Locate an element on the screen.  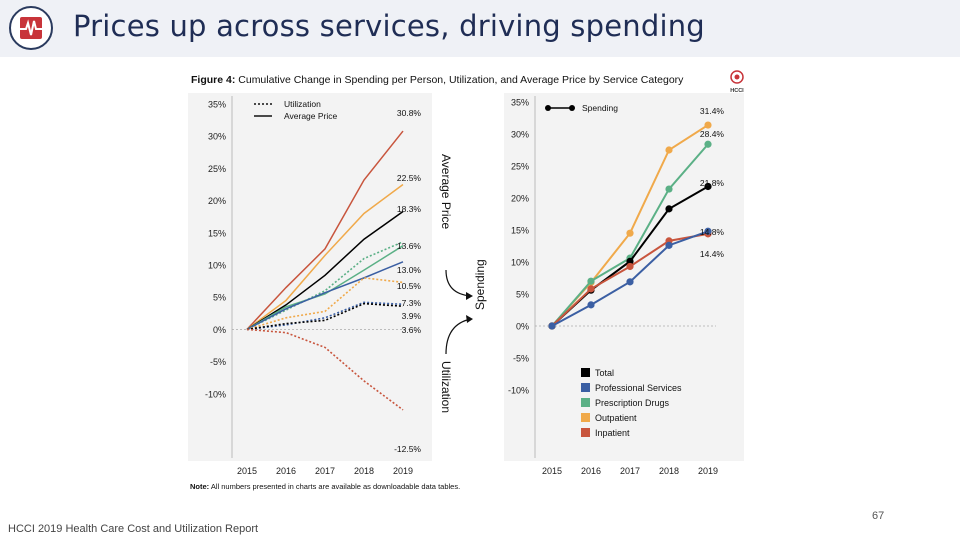
right-x-tick-label: 2015 is located at coordinates (552, 471).